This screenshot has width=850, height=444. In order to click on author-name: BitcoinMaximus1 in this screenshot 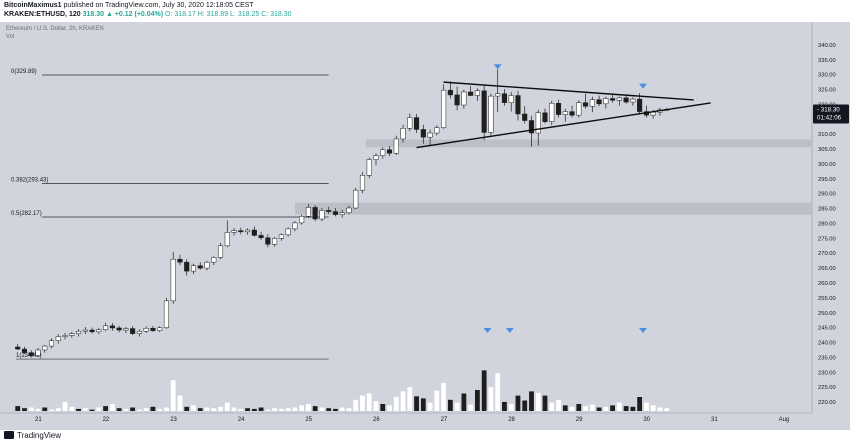, I will do `click(33, 5)`.